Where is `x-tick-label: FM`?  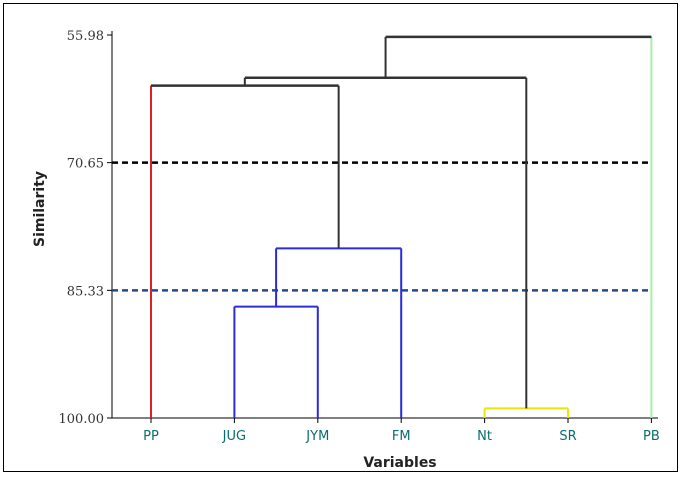 x-tick-label: FM is located at coordinates (401, 436).